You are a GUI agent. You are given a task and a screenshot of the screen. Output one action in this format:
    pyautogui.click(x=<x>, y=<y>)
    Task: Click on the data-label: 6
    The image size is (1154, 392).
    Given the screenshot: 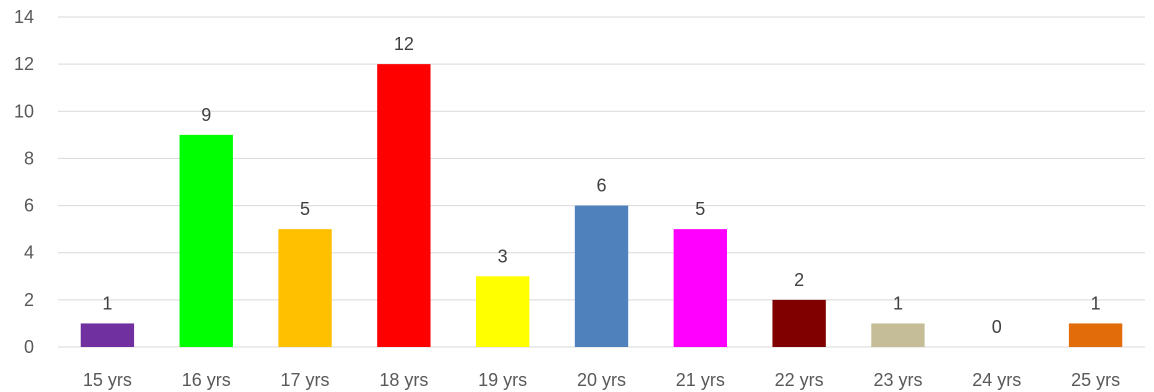 What is the action you would take?
    pyautogui.click(x=601, y=186)
    